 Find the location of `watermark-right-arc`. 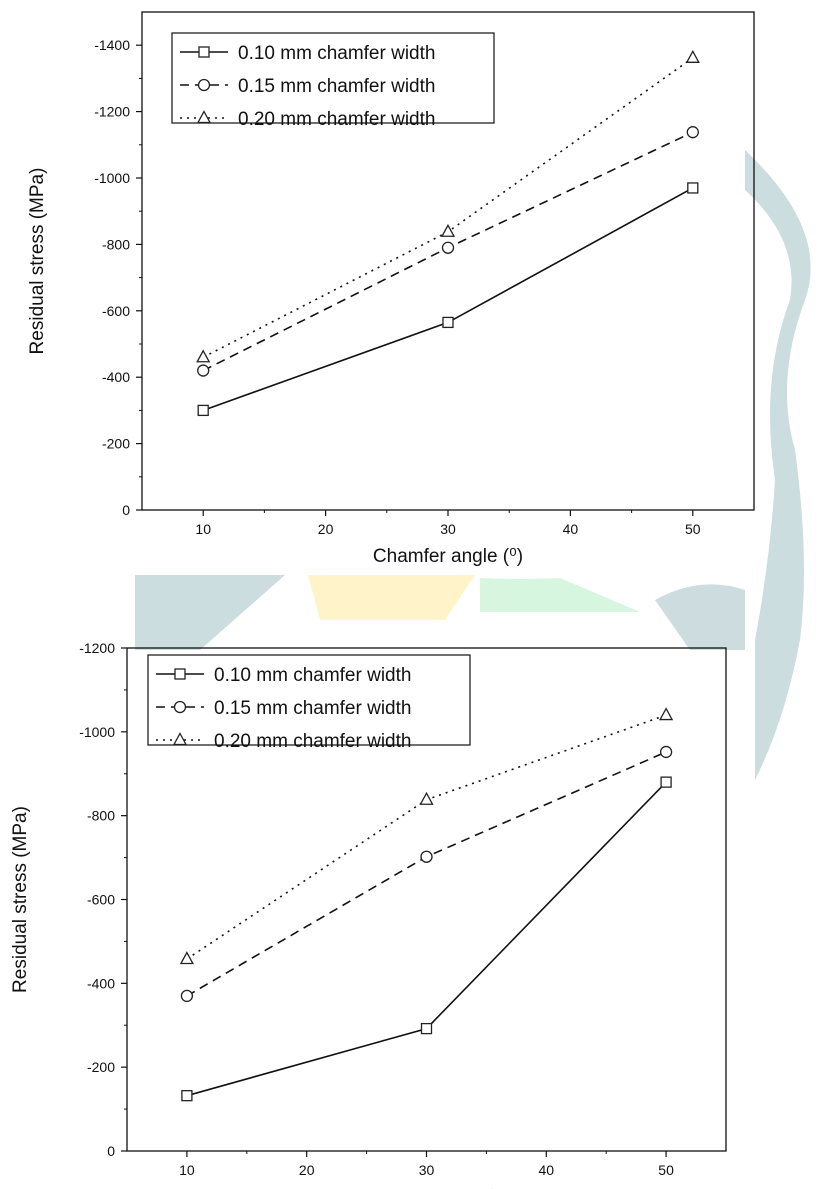

watermark-right-arc is located at coordinates (778, 465).